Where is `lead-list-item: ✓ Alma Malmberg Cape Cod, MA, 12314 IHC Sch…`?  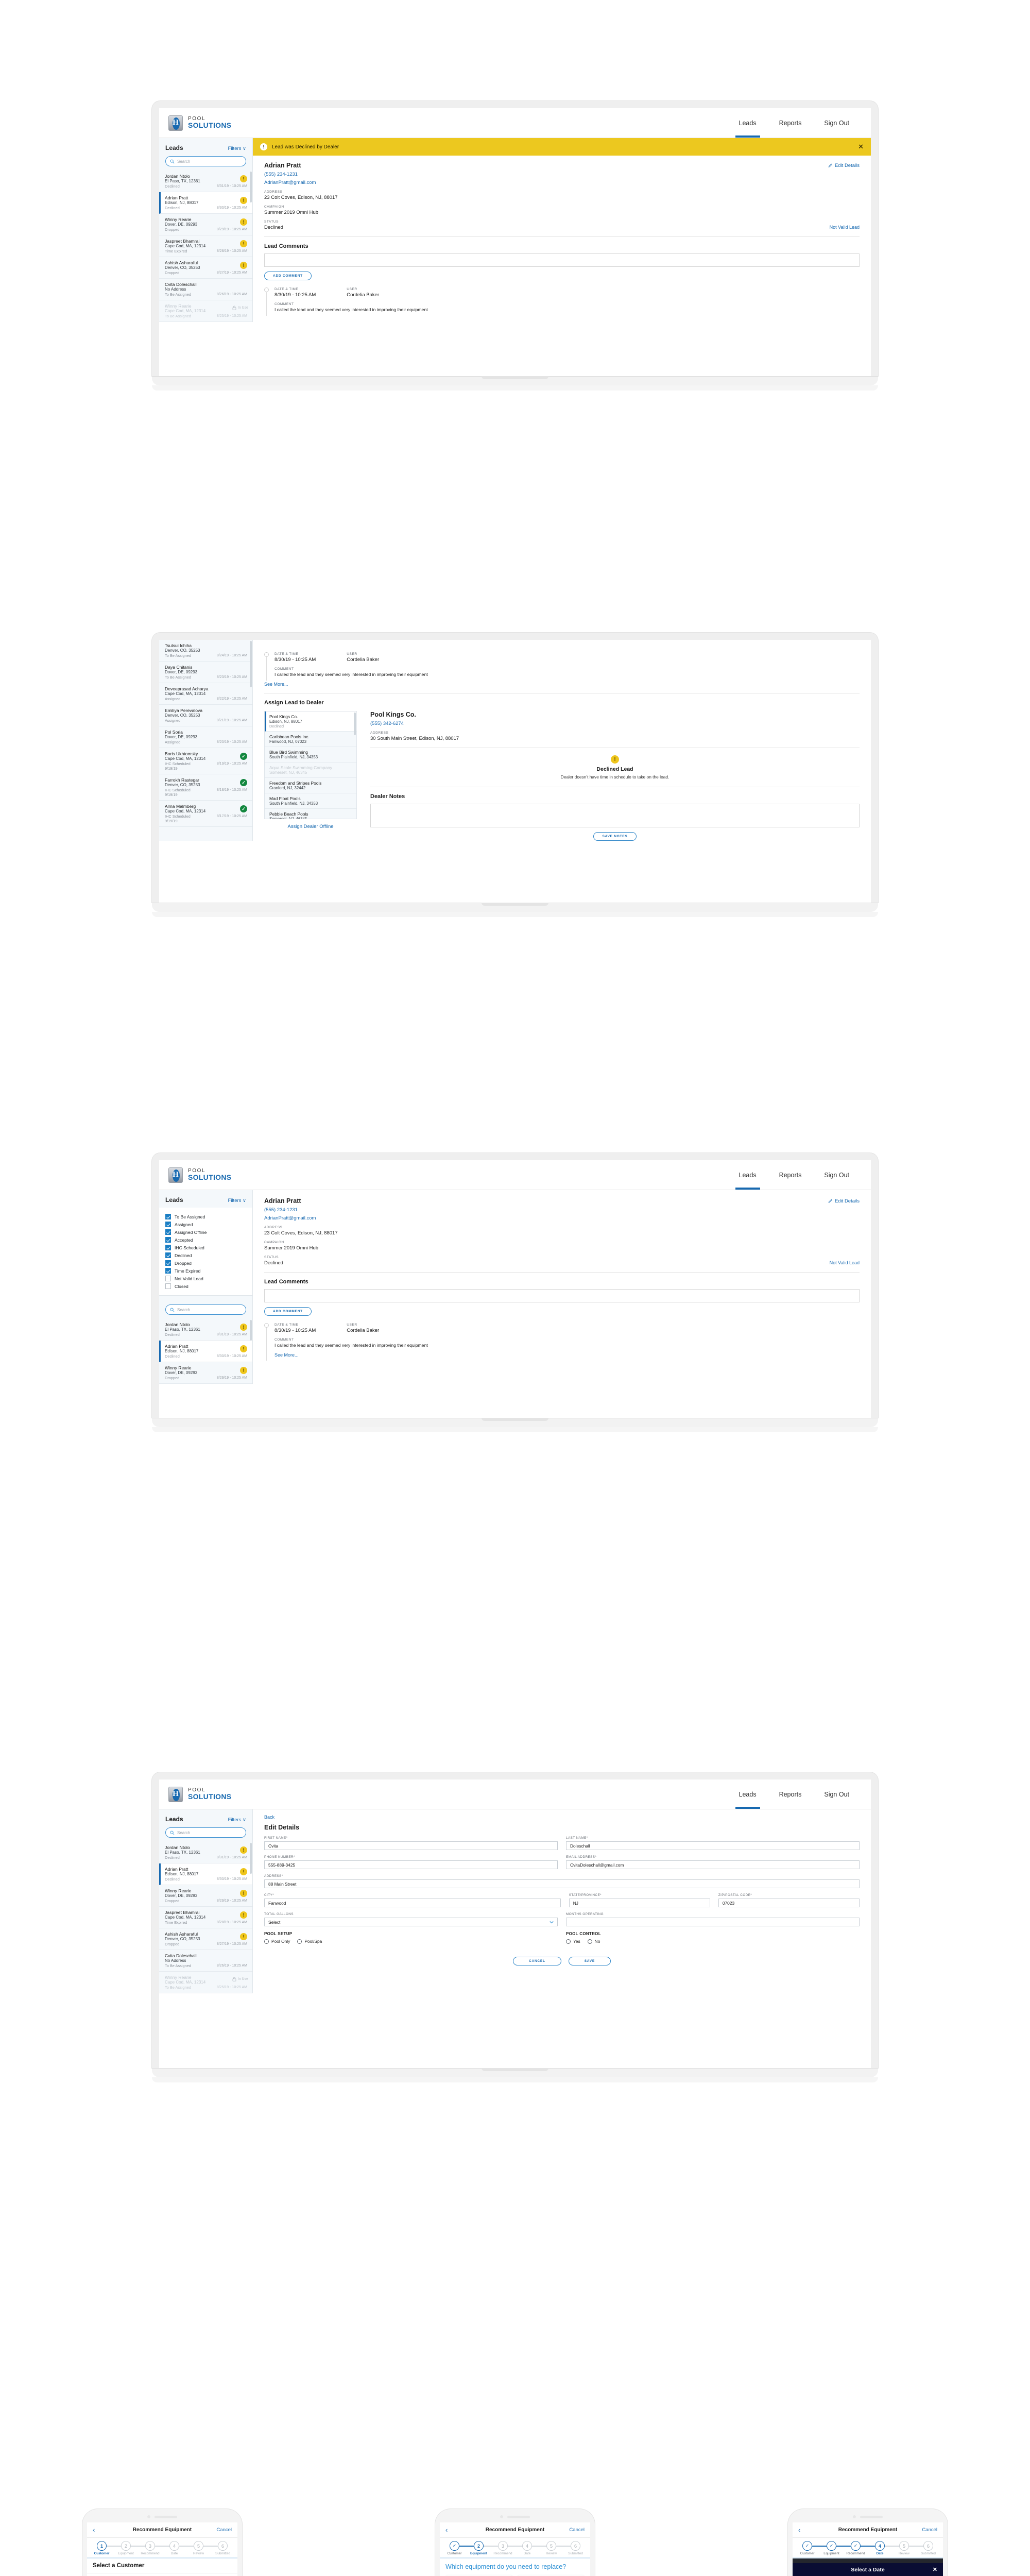
lead-list-item: ✓ Alma Malmberg Cape Cod, MA, 12314 IHC Sch… is located at coordinates (205, 814).